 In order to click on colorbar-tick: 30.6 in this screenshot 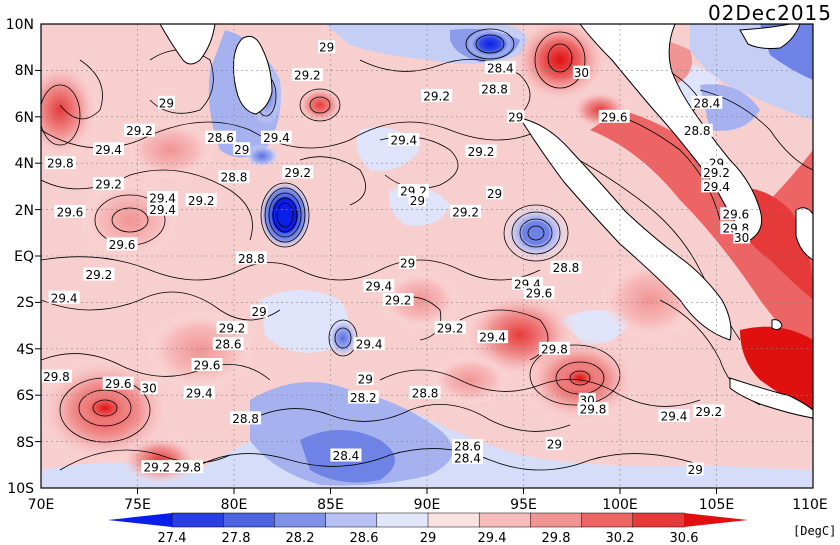, I will do `click(684, 538)`.